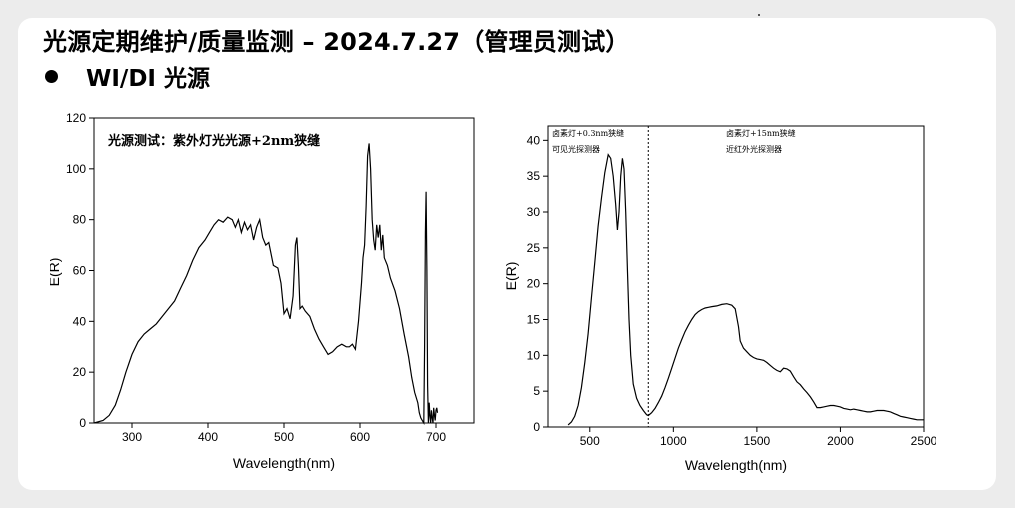 This screenshot has height=508, width=1015. What do you see at coordinates (213, 141) in the screenshot?
I see `chart-annotation: 光源测试：紫外灯光光源+2nm狭缝` at bounding box center [213, 141].